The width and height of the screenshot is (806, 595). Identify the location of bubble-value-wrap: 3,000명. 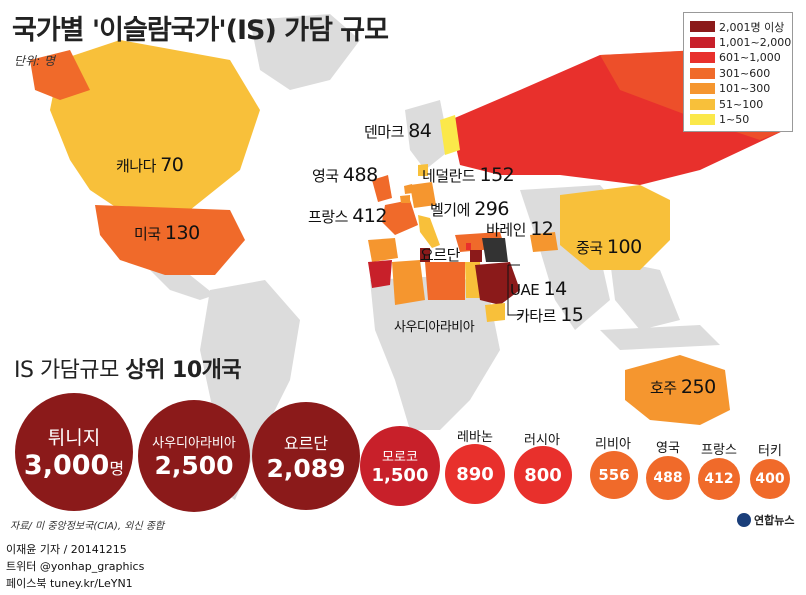
(74, 465).